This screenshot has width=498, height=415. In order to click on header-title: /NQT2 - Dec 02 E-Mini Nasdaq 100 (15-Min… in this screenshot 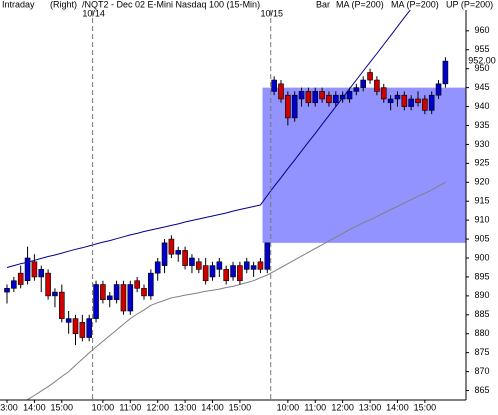, I will do `click(171, 4)`.